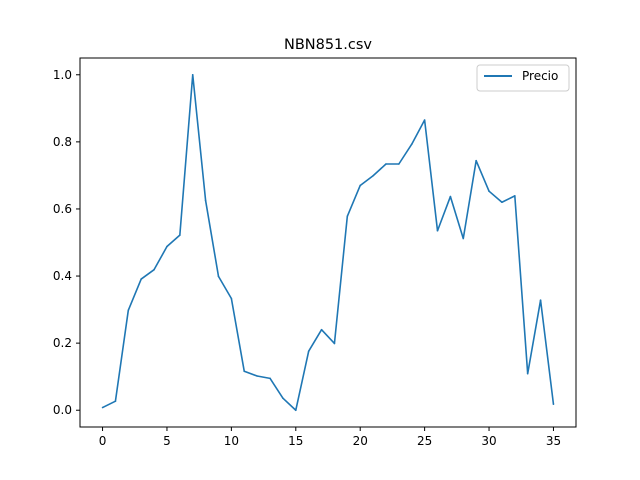  I want to click on y-tick-label: 1.0, so click(62, 75).